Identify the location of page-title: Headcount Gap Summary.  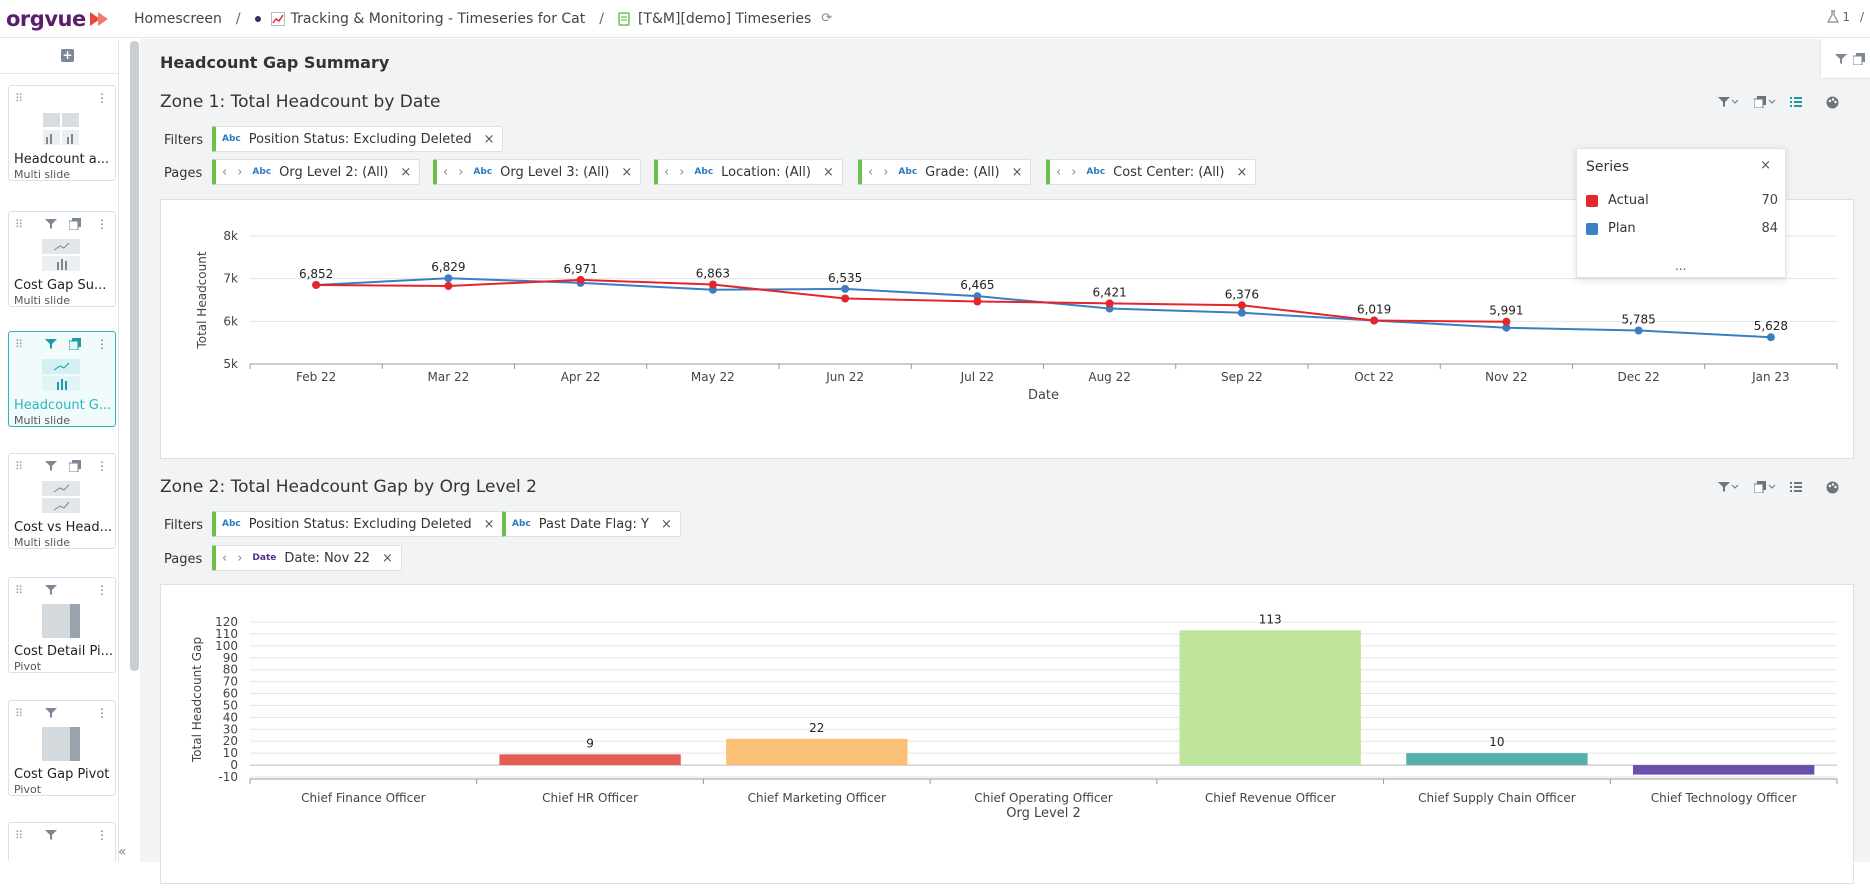
(275, 62).